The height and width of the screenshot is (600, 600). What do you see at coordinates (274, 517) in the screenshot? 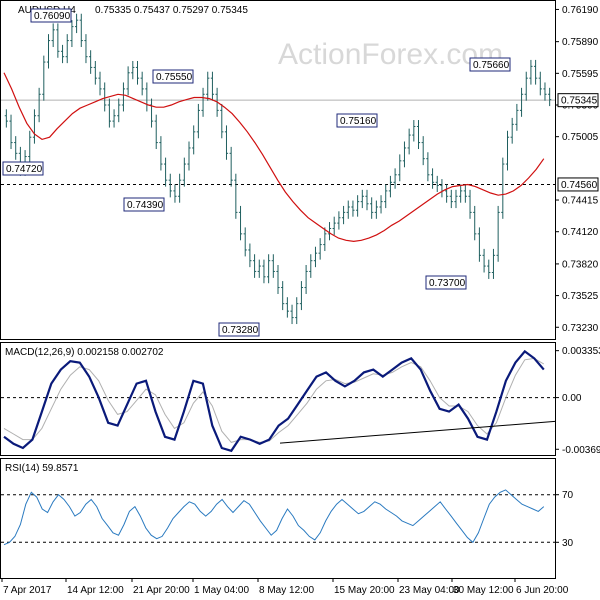
I see `rsi-line` at bounding box center [274, 517].